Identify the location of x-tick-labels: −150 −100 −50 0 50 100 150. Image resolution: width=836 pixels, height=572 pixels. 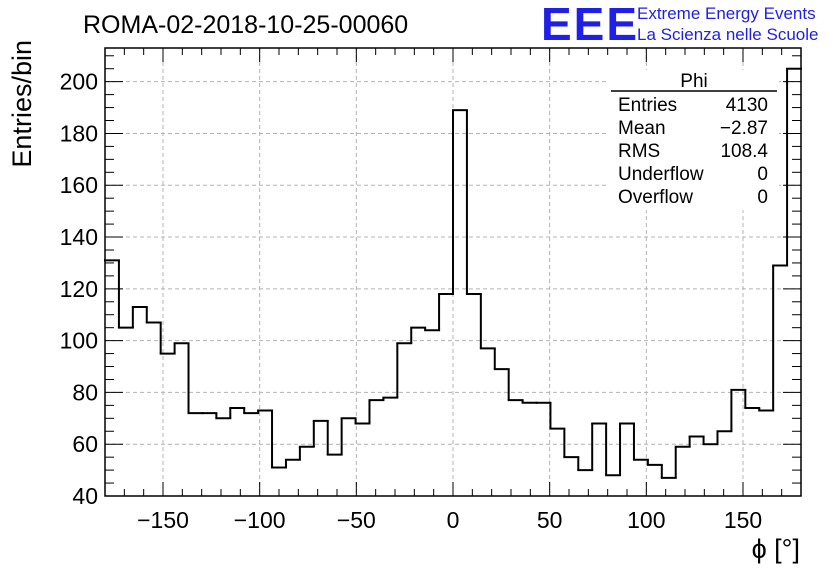
(449, 520).